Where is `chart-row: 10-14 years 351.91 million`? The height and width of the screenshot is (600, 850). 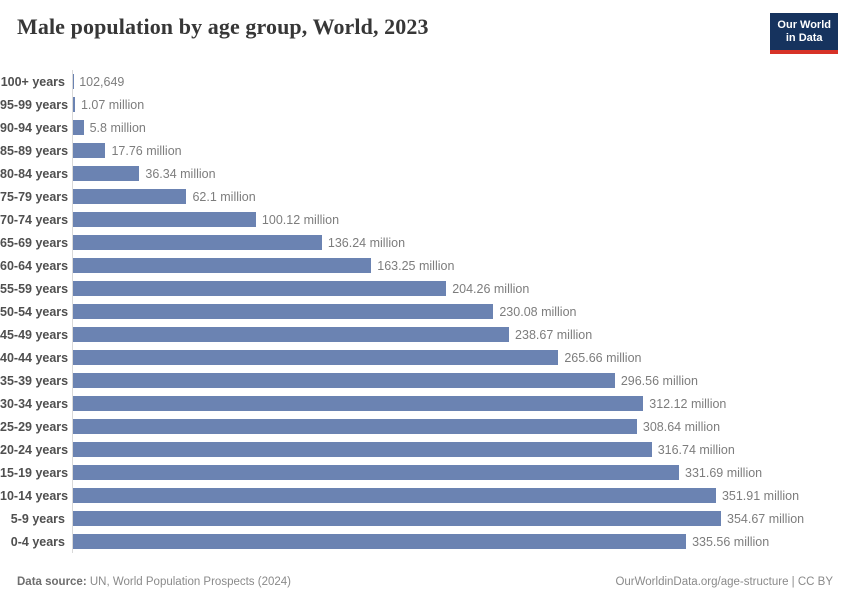
chart-row: 10-14 years 351.91 million is located at coordinates (425, 495).